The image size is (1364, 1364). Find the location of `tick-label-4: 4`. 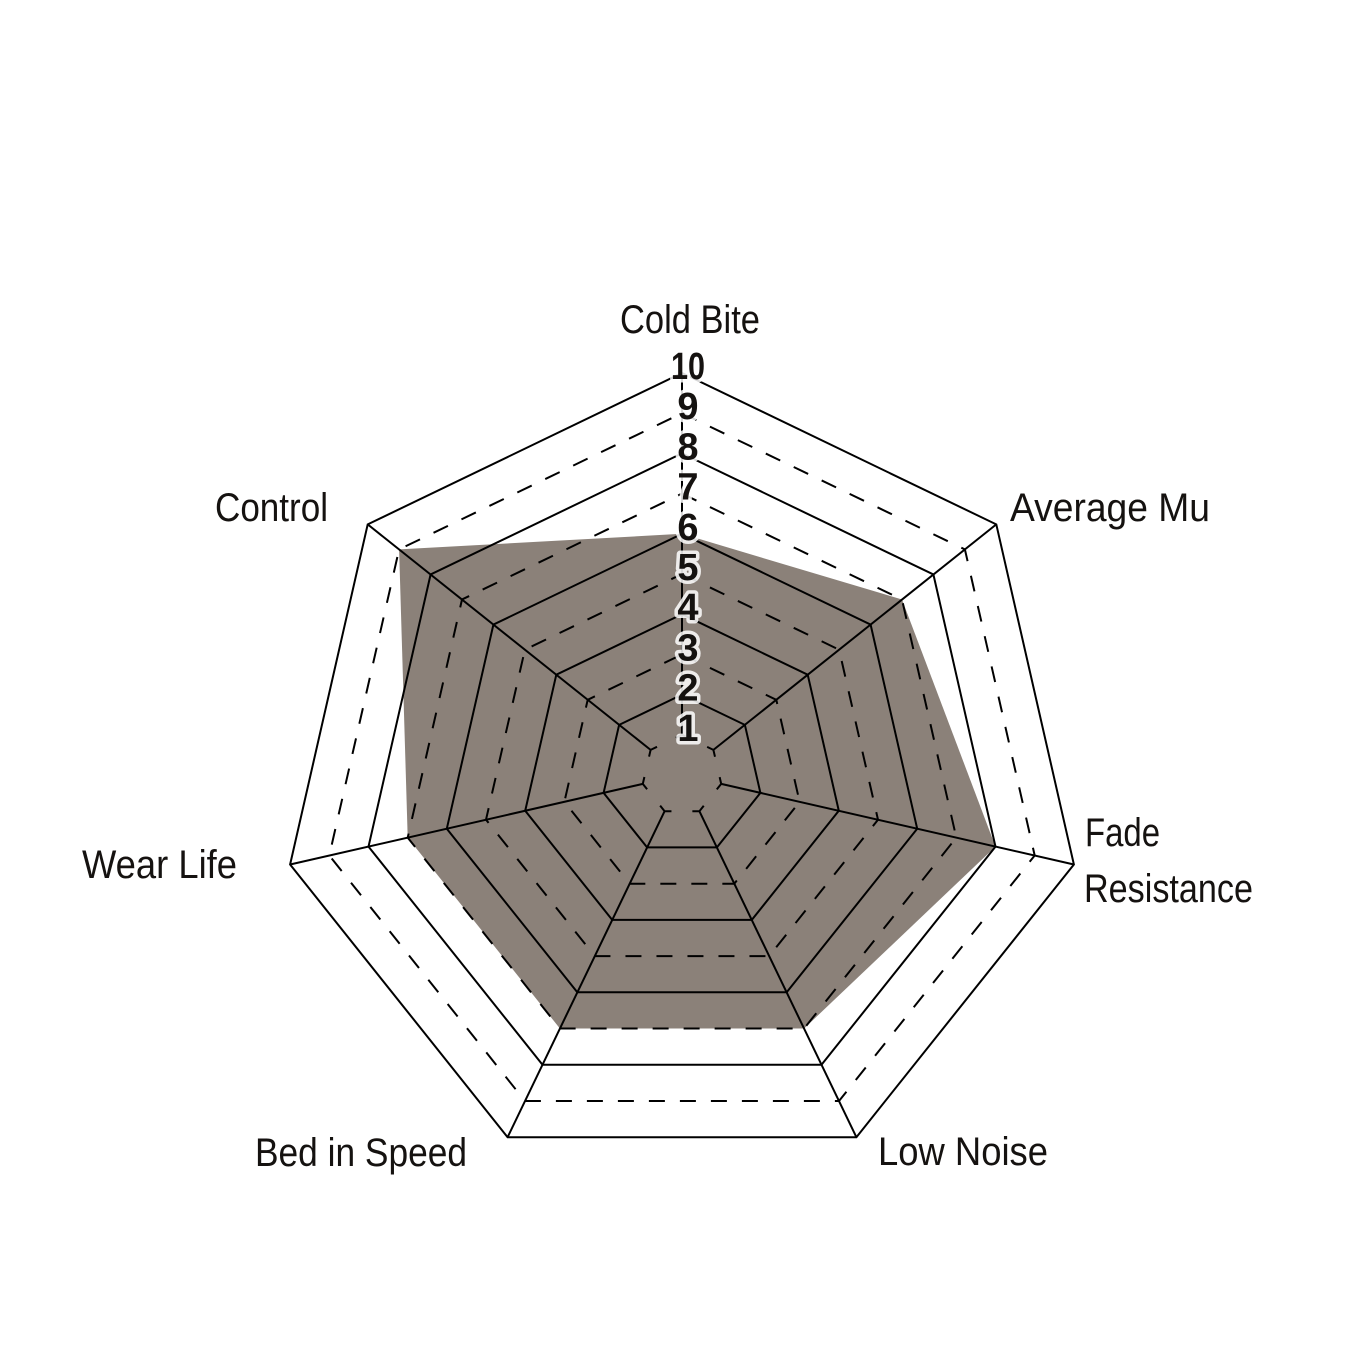

tick-label-4: 4 is located at coordinates (687, 608).